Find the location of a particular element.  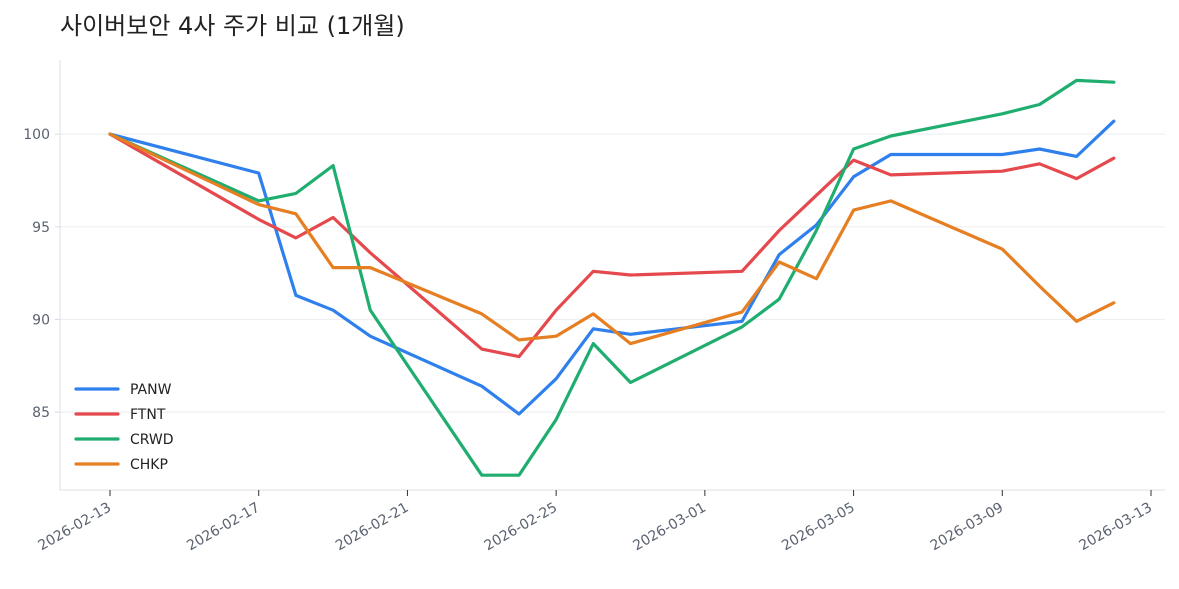

x-tick-label: 2026-03-13 is located at coordinates (1116, 527).